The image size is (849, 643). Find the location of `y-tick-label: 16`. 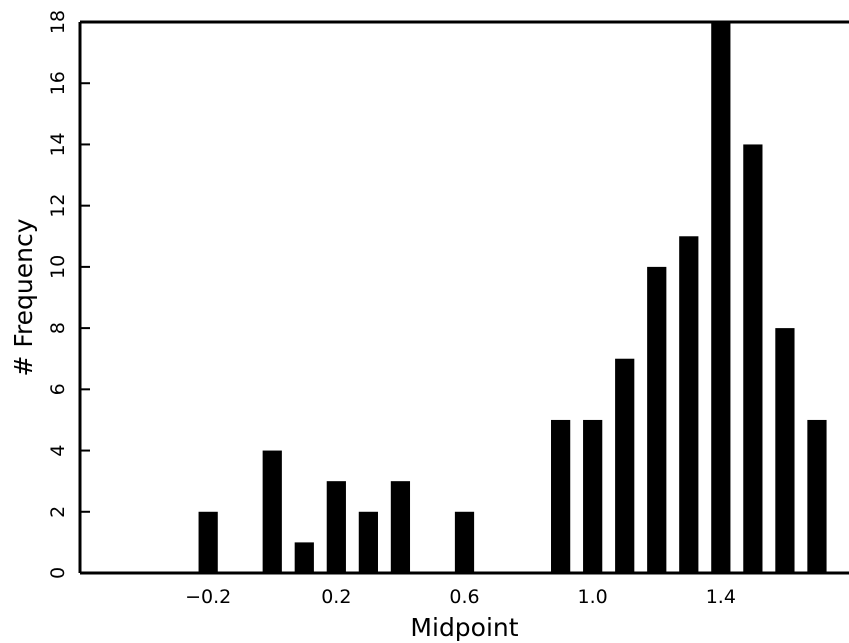

y-tick-label: 16 is located at coordinates (58, 83).